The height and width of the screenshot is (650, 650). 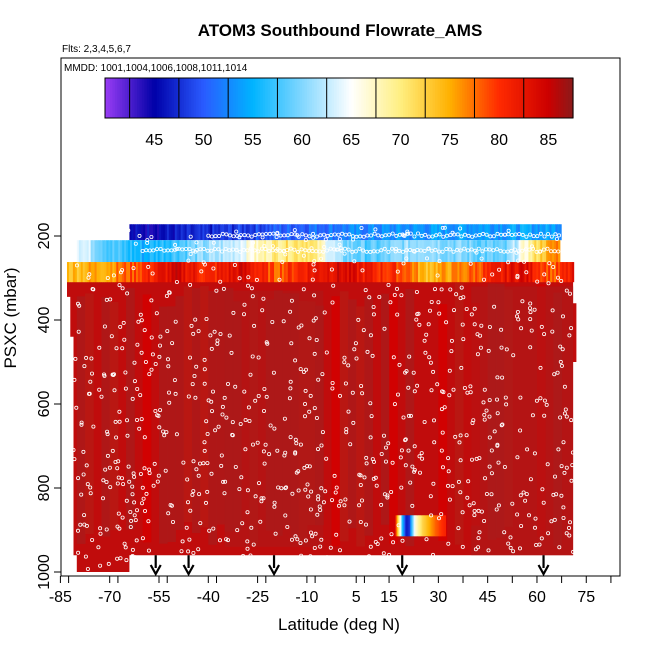 I want to click on heatmap-column, so click(x=344, y=416).